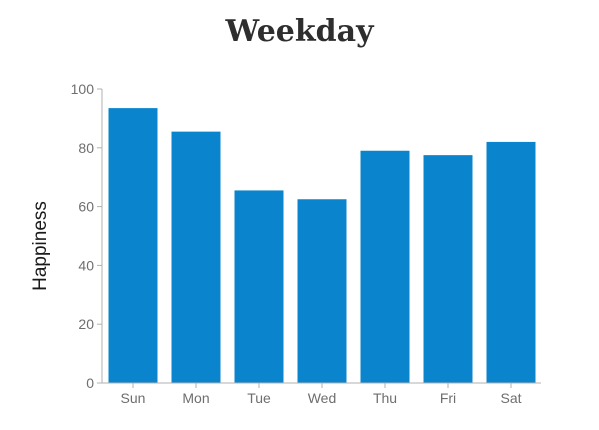 The width and height of the screenshot is (599, 430). I want to click on x-tick-label-mon: Mon, so click(195, 398).